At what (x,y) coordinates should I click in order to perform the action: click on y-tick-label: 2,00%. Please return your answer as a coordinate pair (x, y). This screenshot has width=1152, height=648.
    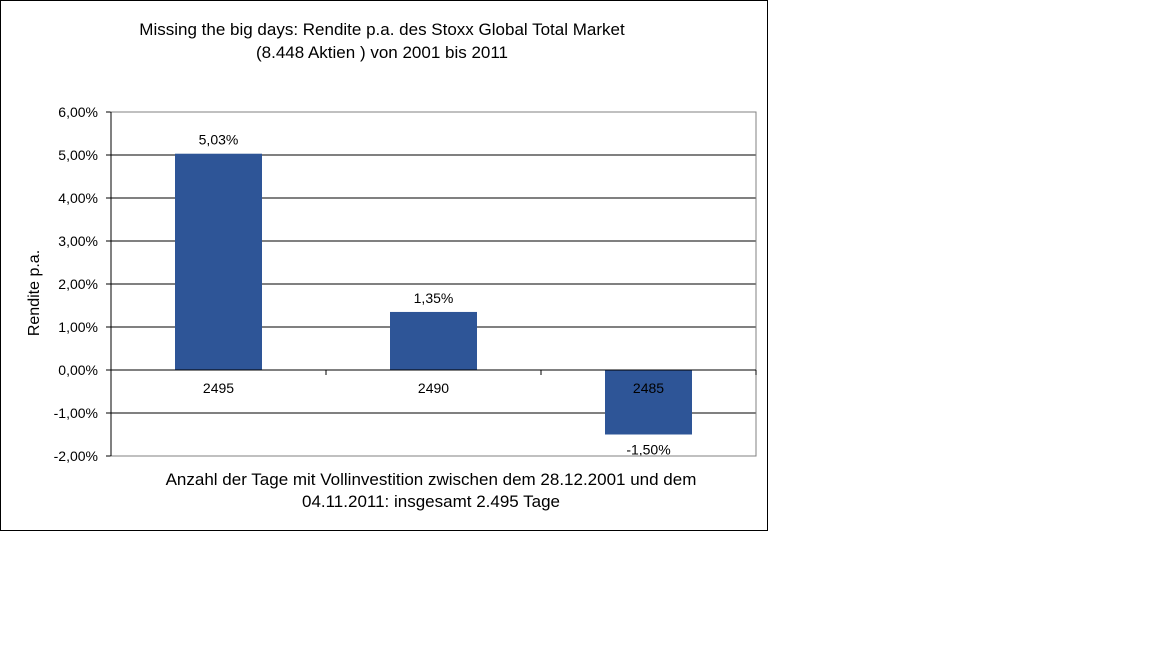
    Looking at the image, I should click on (78, 284).